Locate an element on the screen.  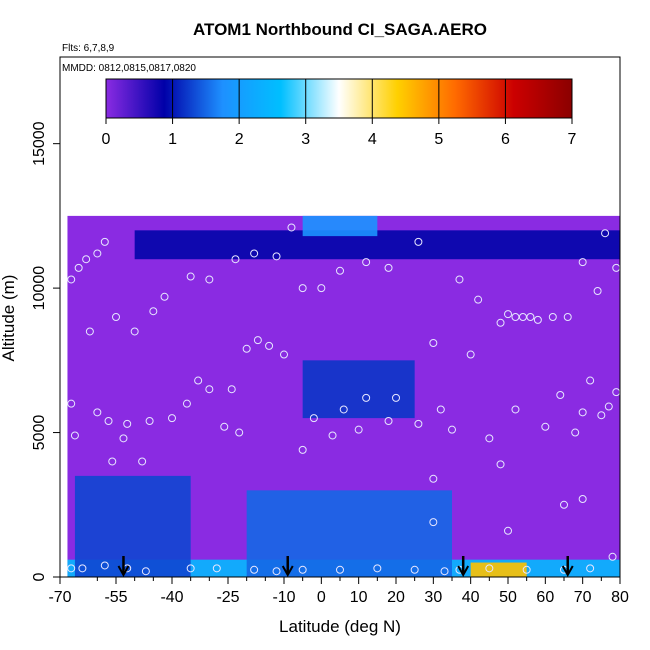
x-tick-label: 40 is located at coordinates (471, 597).